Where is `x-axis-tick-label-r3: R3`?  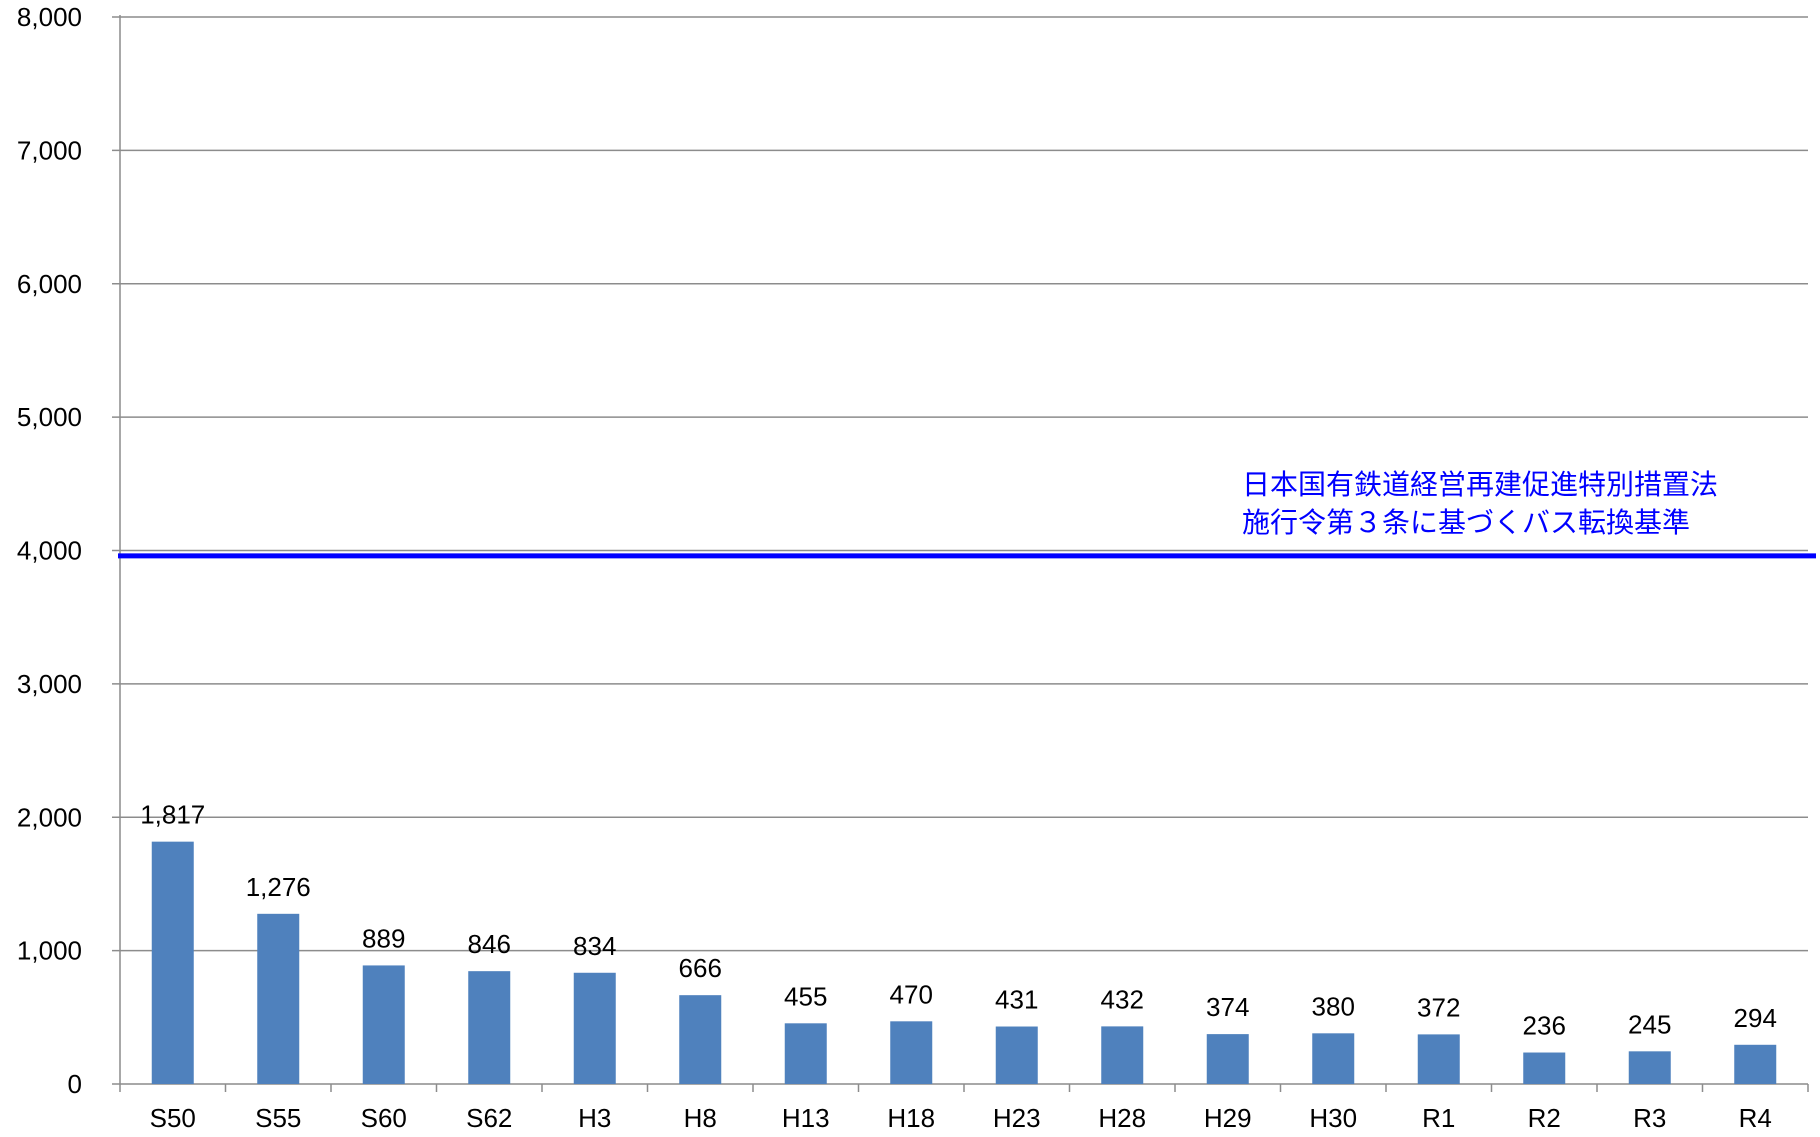 x-axis-tick-label-r3: R3 is located at coordinates (1649, 1117).